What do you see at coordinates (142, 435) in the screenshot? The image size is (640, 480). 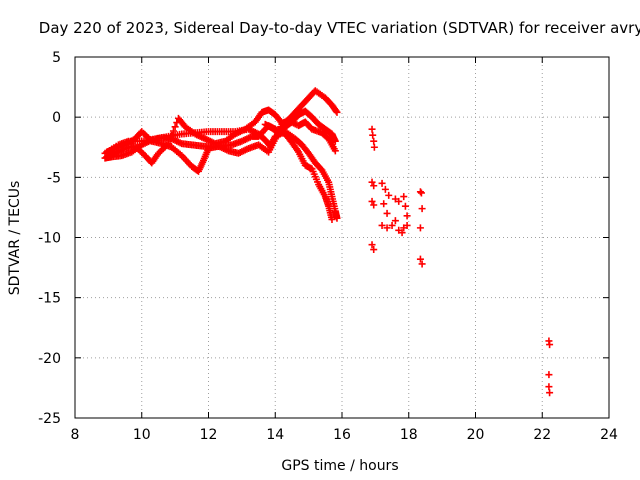 I see `x-tick-label: 10` at bounding box center [142, 435].